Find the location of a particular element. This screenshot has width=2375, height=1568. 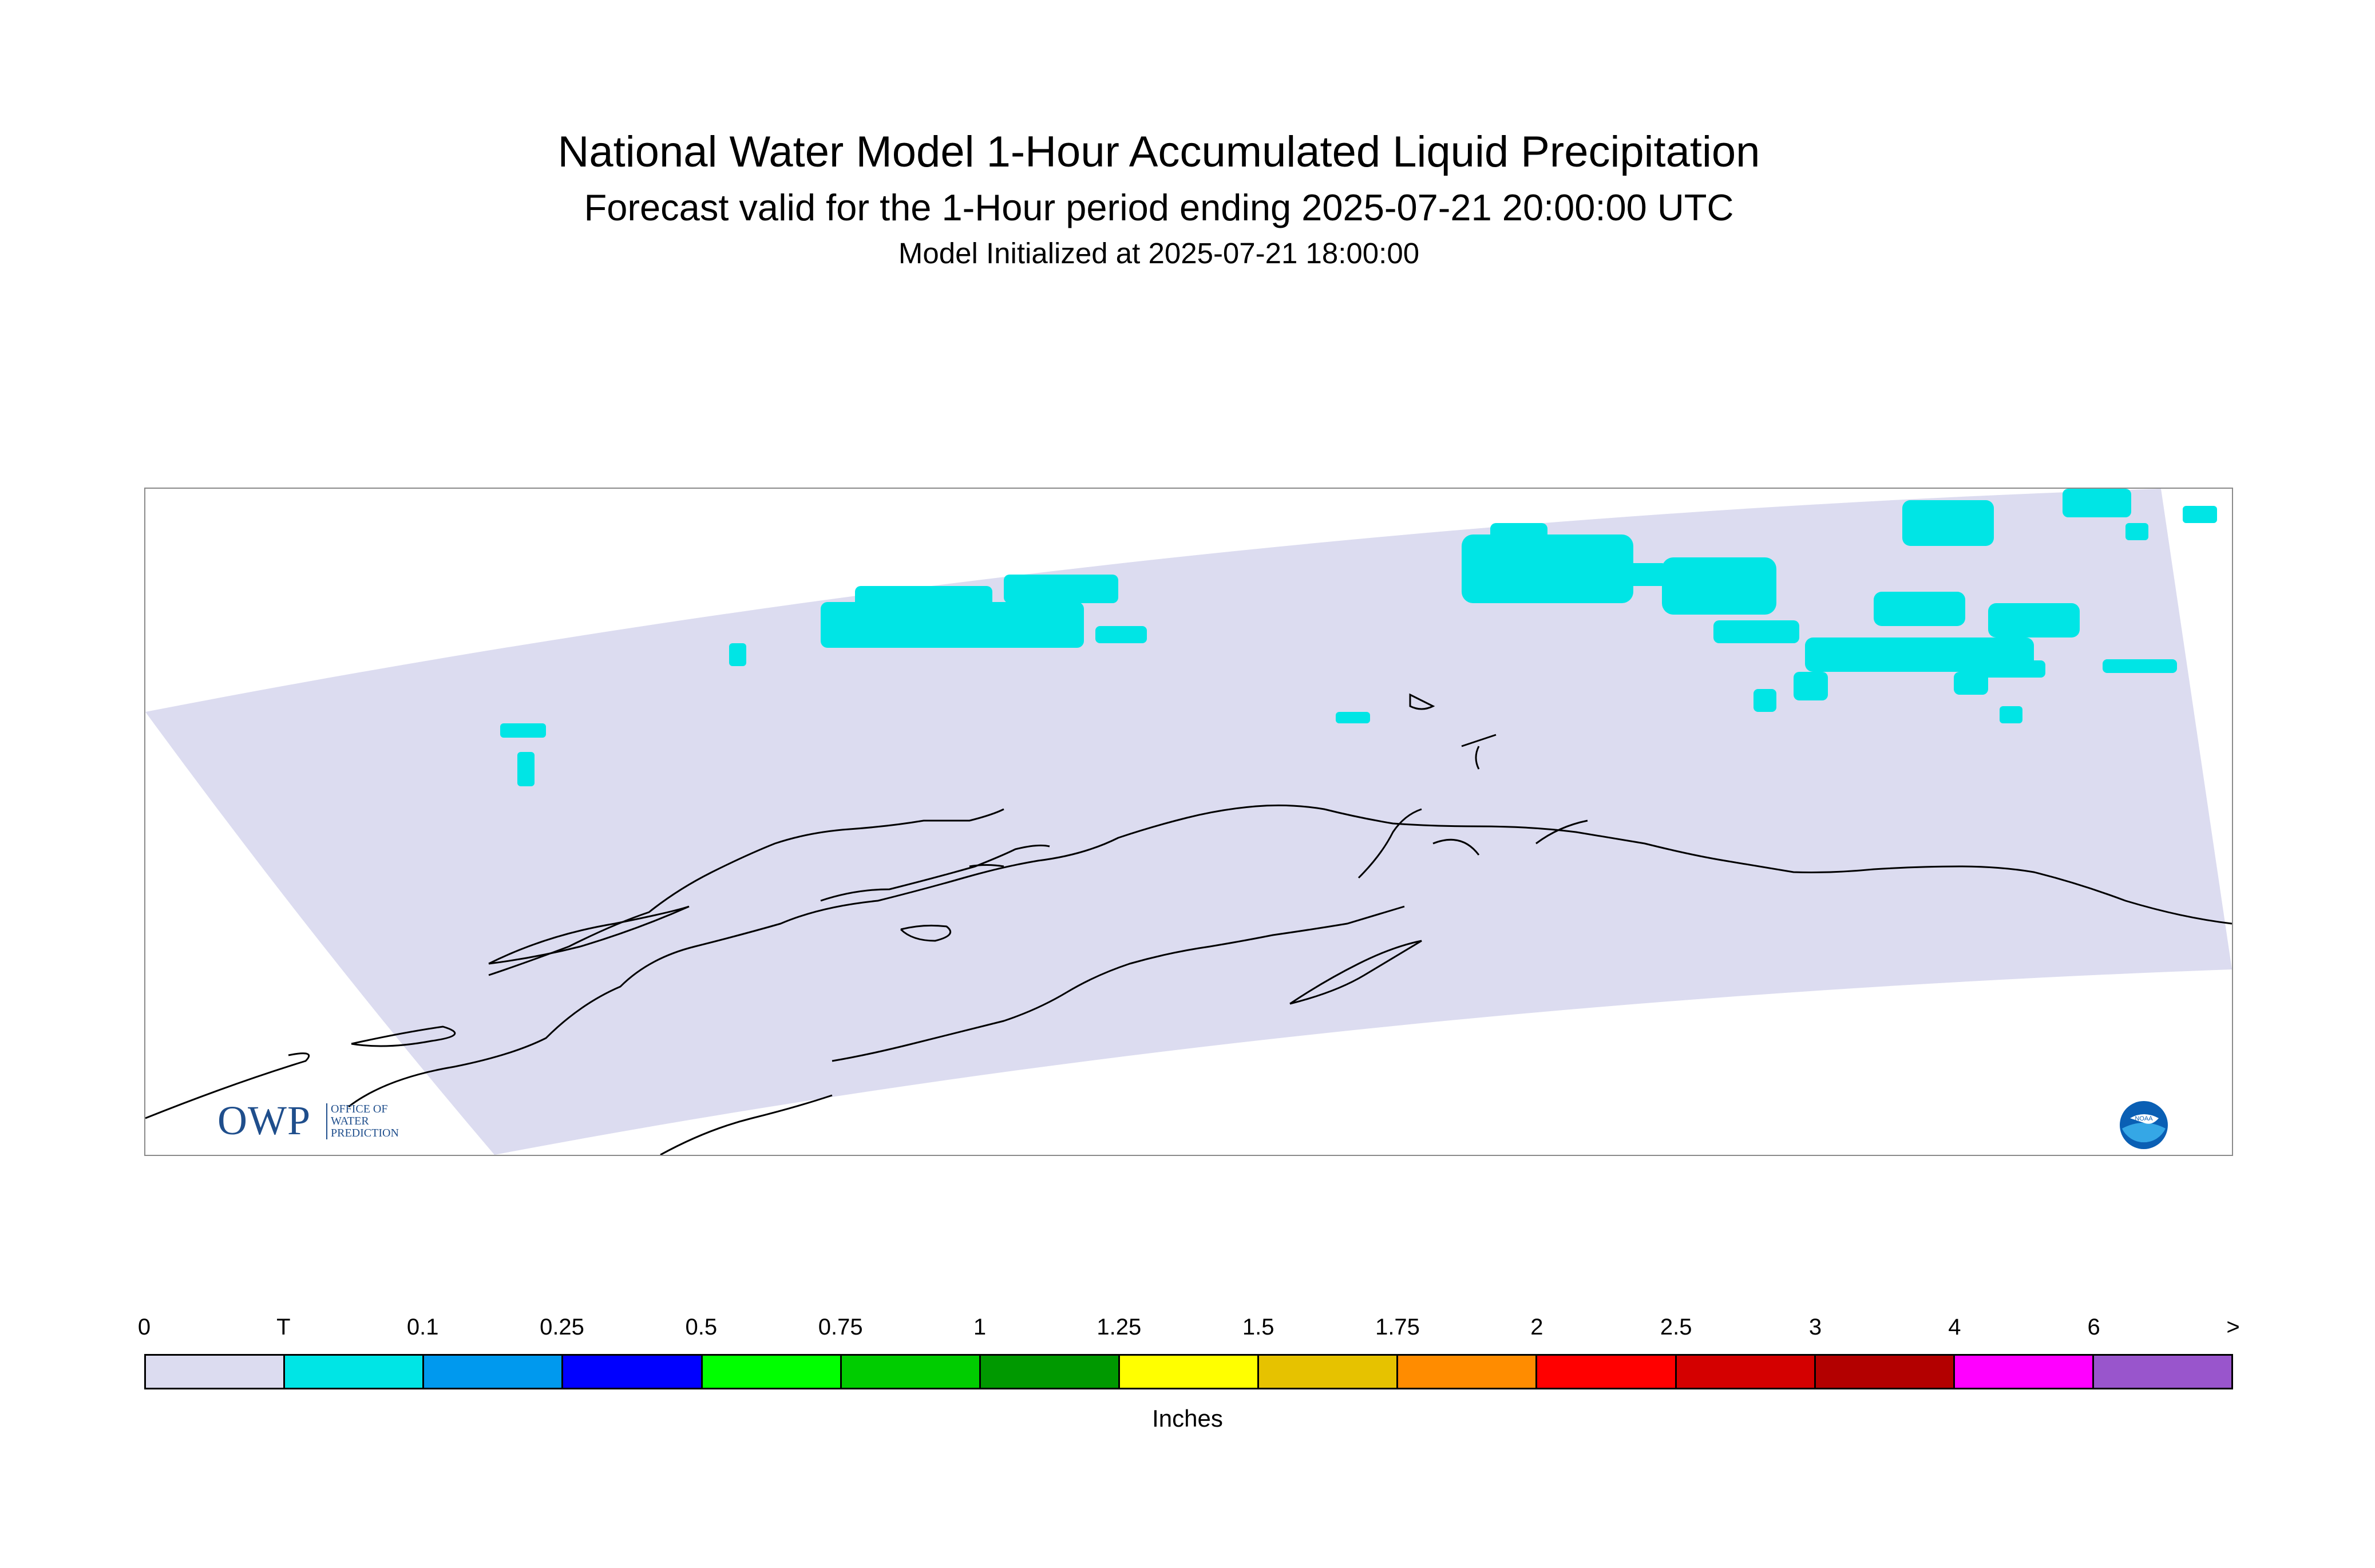

island-nunivak is located at coordinates (926, 933).